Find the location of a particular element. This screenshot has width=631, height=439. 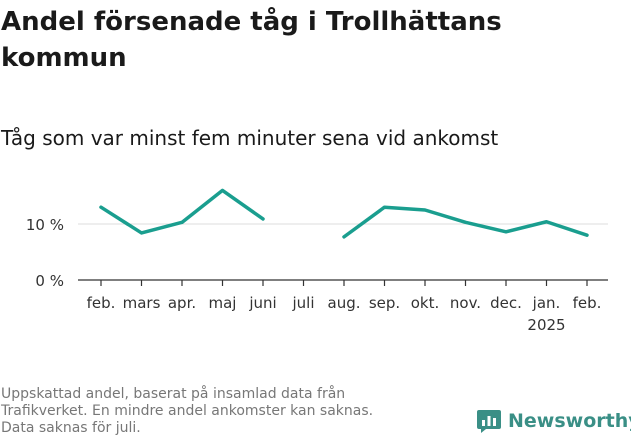

x-tick-label: juni is located at coordinates (262, 303).